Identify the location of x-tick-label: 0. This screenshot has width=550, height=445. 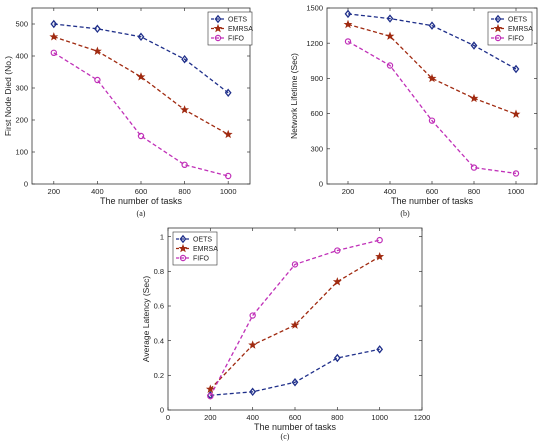
(168, 417).